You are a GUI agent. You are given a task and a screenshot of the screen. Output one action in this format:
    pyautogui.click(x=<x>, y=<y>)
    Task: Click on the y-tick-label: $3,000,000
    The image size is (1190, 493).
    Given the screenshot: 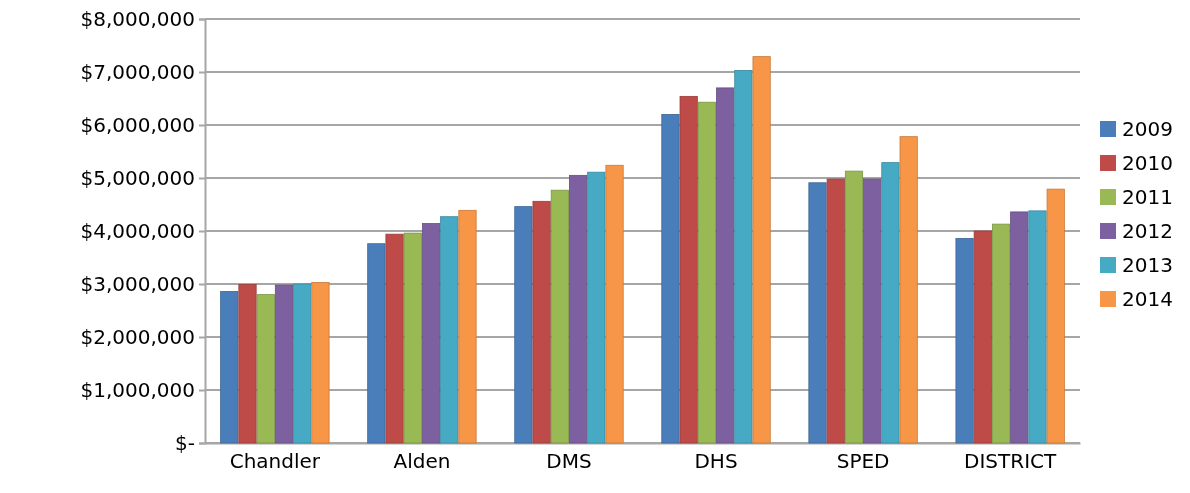 What is the action you would take?
    pyautogui.click(x=137, y=283)
    